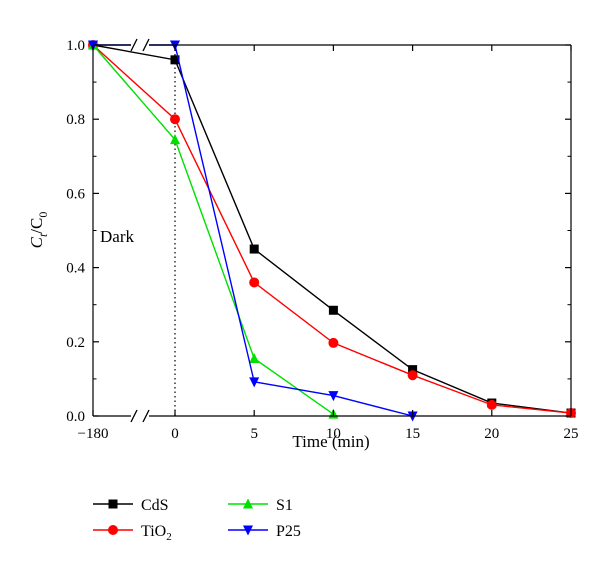 The image size is (600, 569). What do you see at coordinates (169, 537) in the screenshot?
I see `legend-label-subscript: 2` at bounding box center [169, 537].